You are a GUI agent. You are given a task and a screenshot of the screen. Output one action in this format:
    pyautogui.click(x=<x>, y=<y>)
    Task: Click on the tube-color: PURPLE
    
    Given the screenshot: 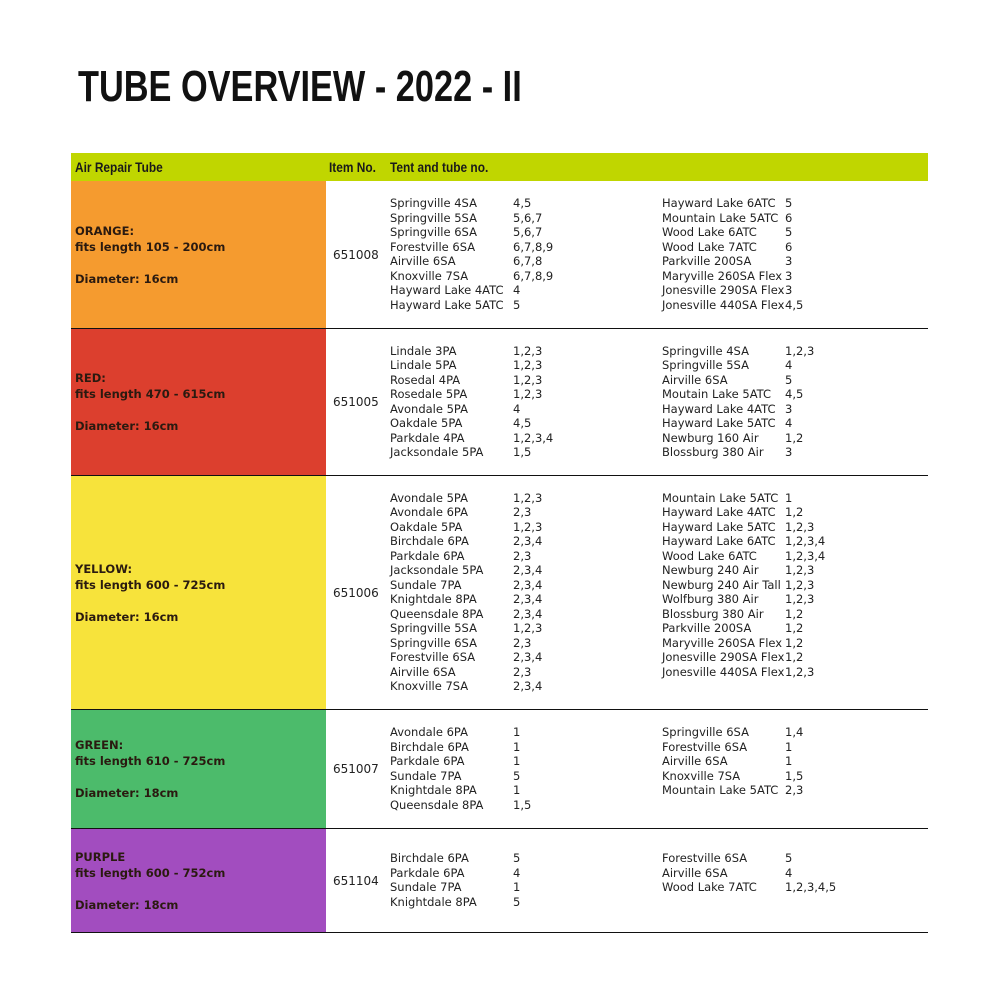 What is the action you would take?
    pyautogui.click(x=100, y=856)
    